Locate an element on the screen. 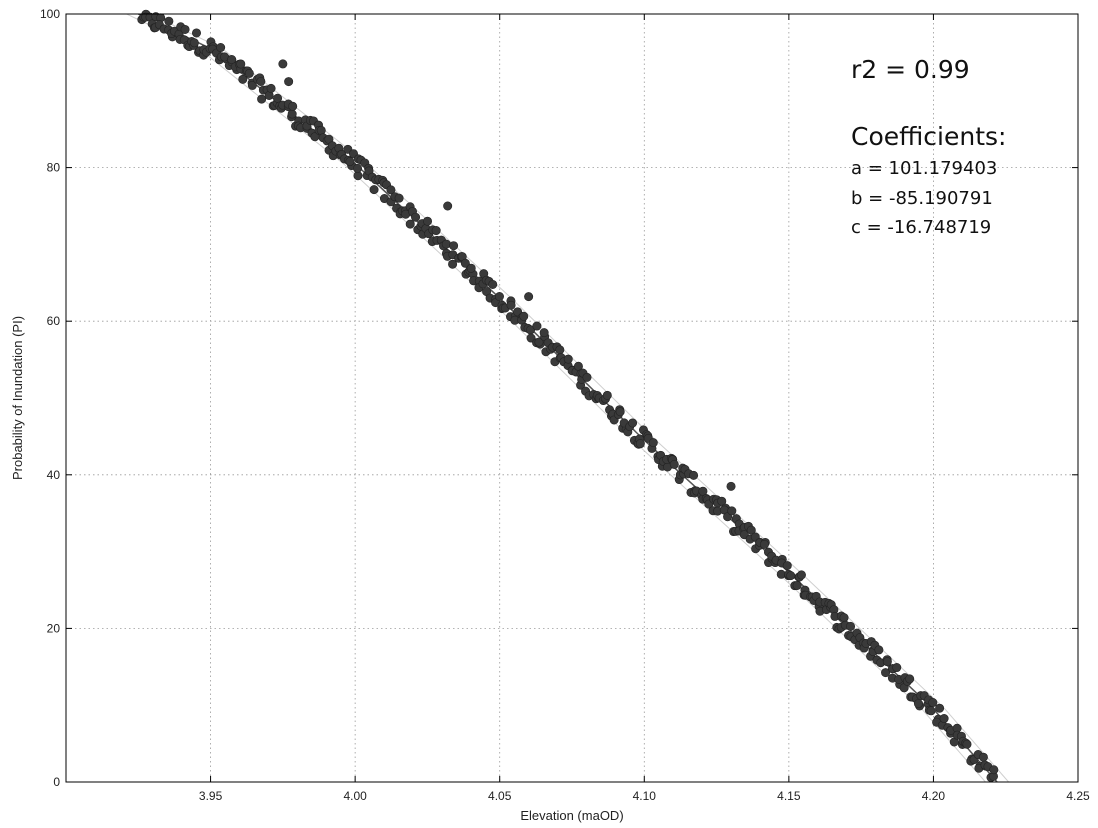  coefficient-c: c = -16.748719 is located at coordinates (921, 227).